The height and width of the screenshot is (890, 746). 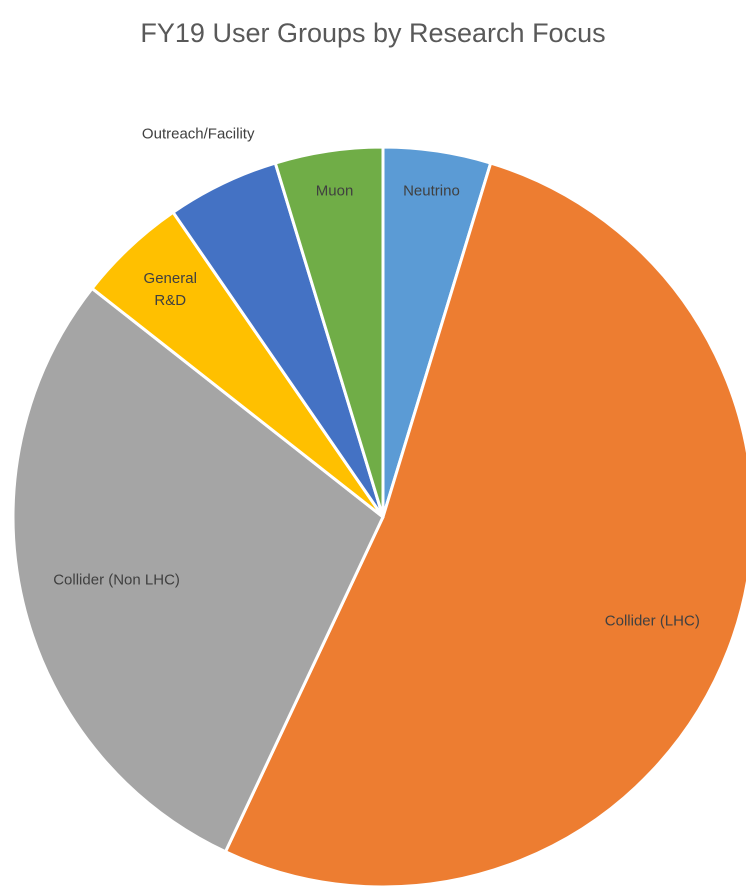 I want to click on slice-label: Outreach/Facility, so click(x=198, y=134).